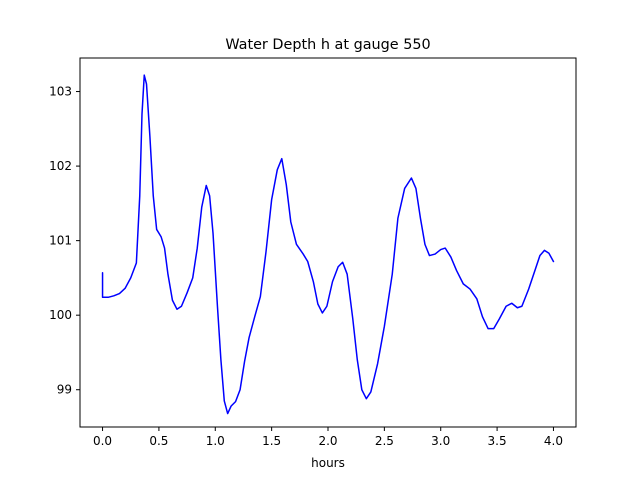 The width and height of the screenshot is (640, 480). What do you see at coordinates (271, 441) in the screenshot?
I see `x-tick-label: 1.5` at bounding box center [271, 441].